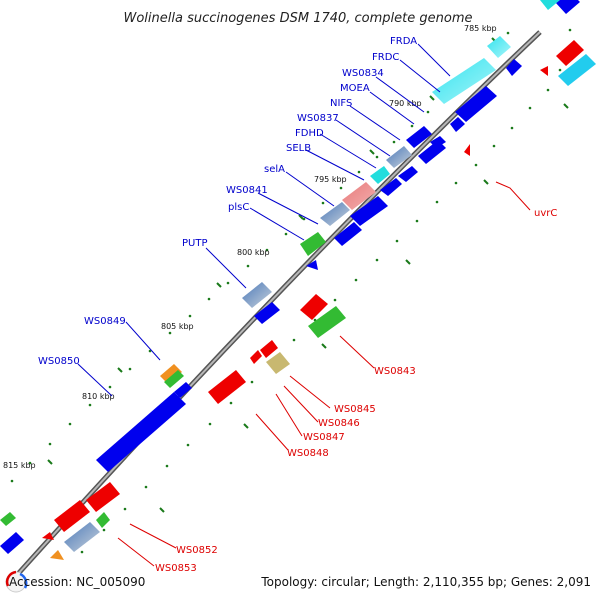 The image size is (600, 600). What do you see at coordinates (355, 409) in the screenshot?
I see `gene-label: WS0845` at bounding box center [355, 409].